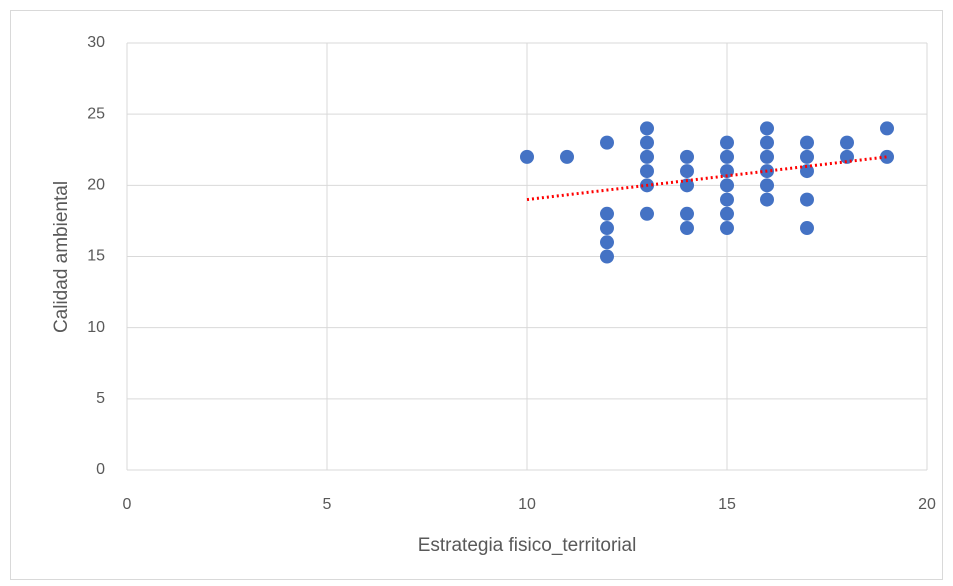 This screenshot has width=953, height=586. What do you see at coordinates (61, 257) in the screenshot?
I see `y-axis-title: Calidad ambiental` at bounding box center [61, 257].